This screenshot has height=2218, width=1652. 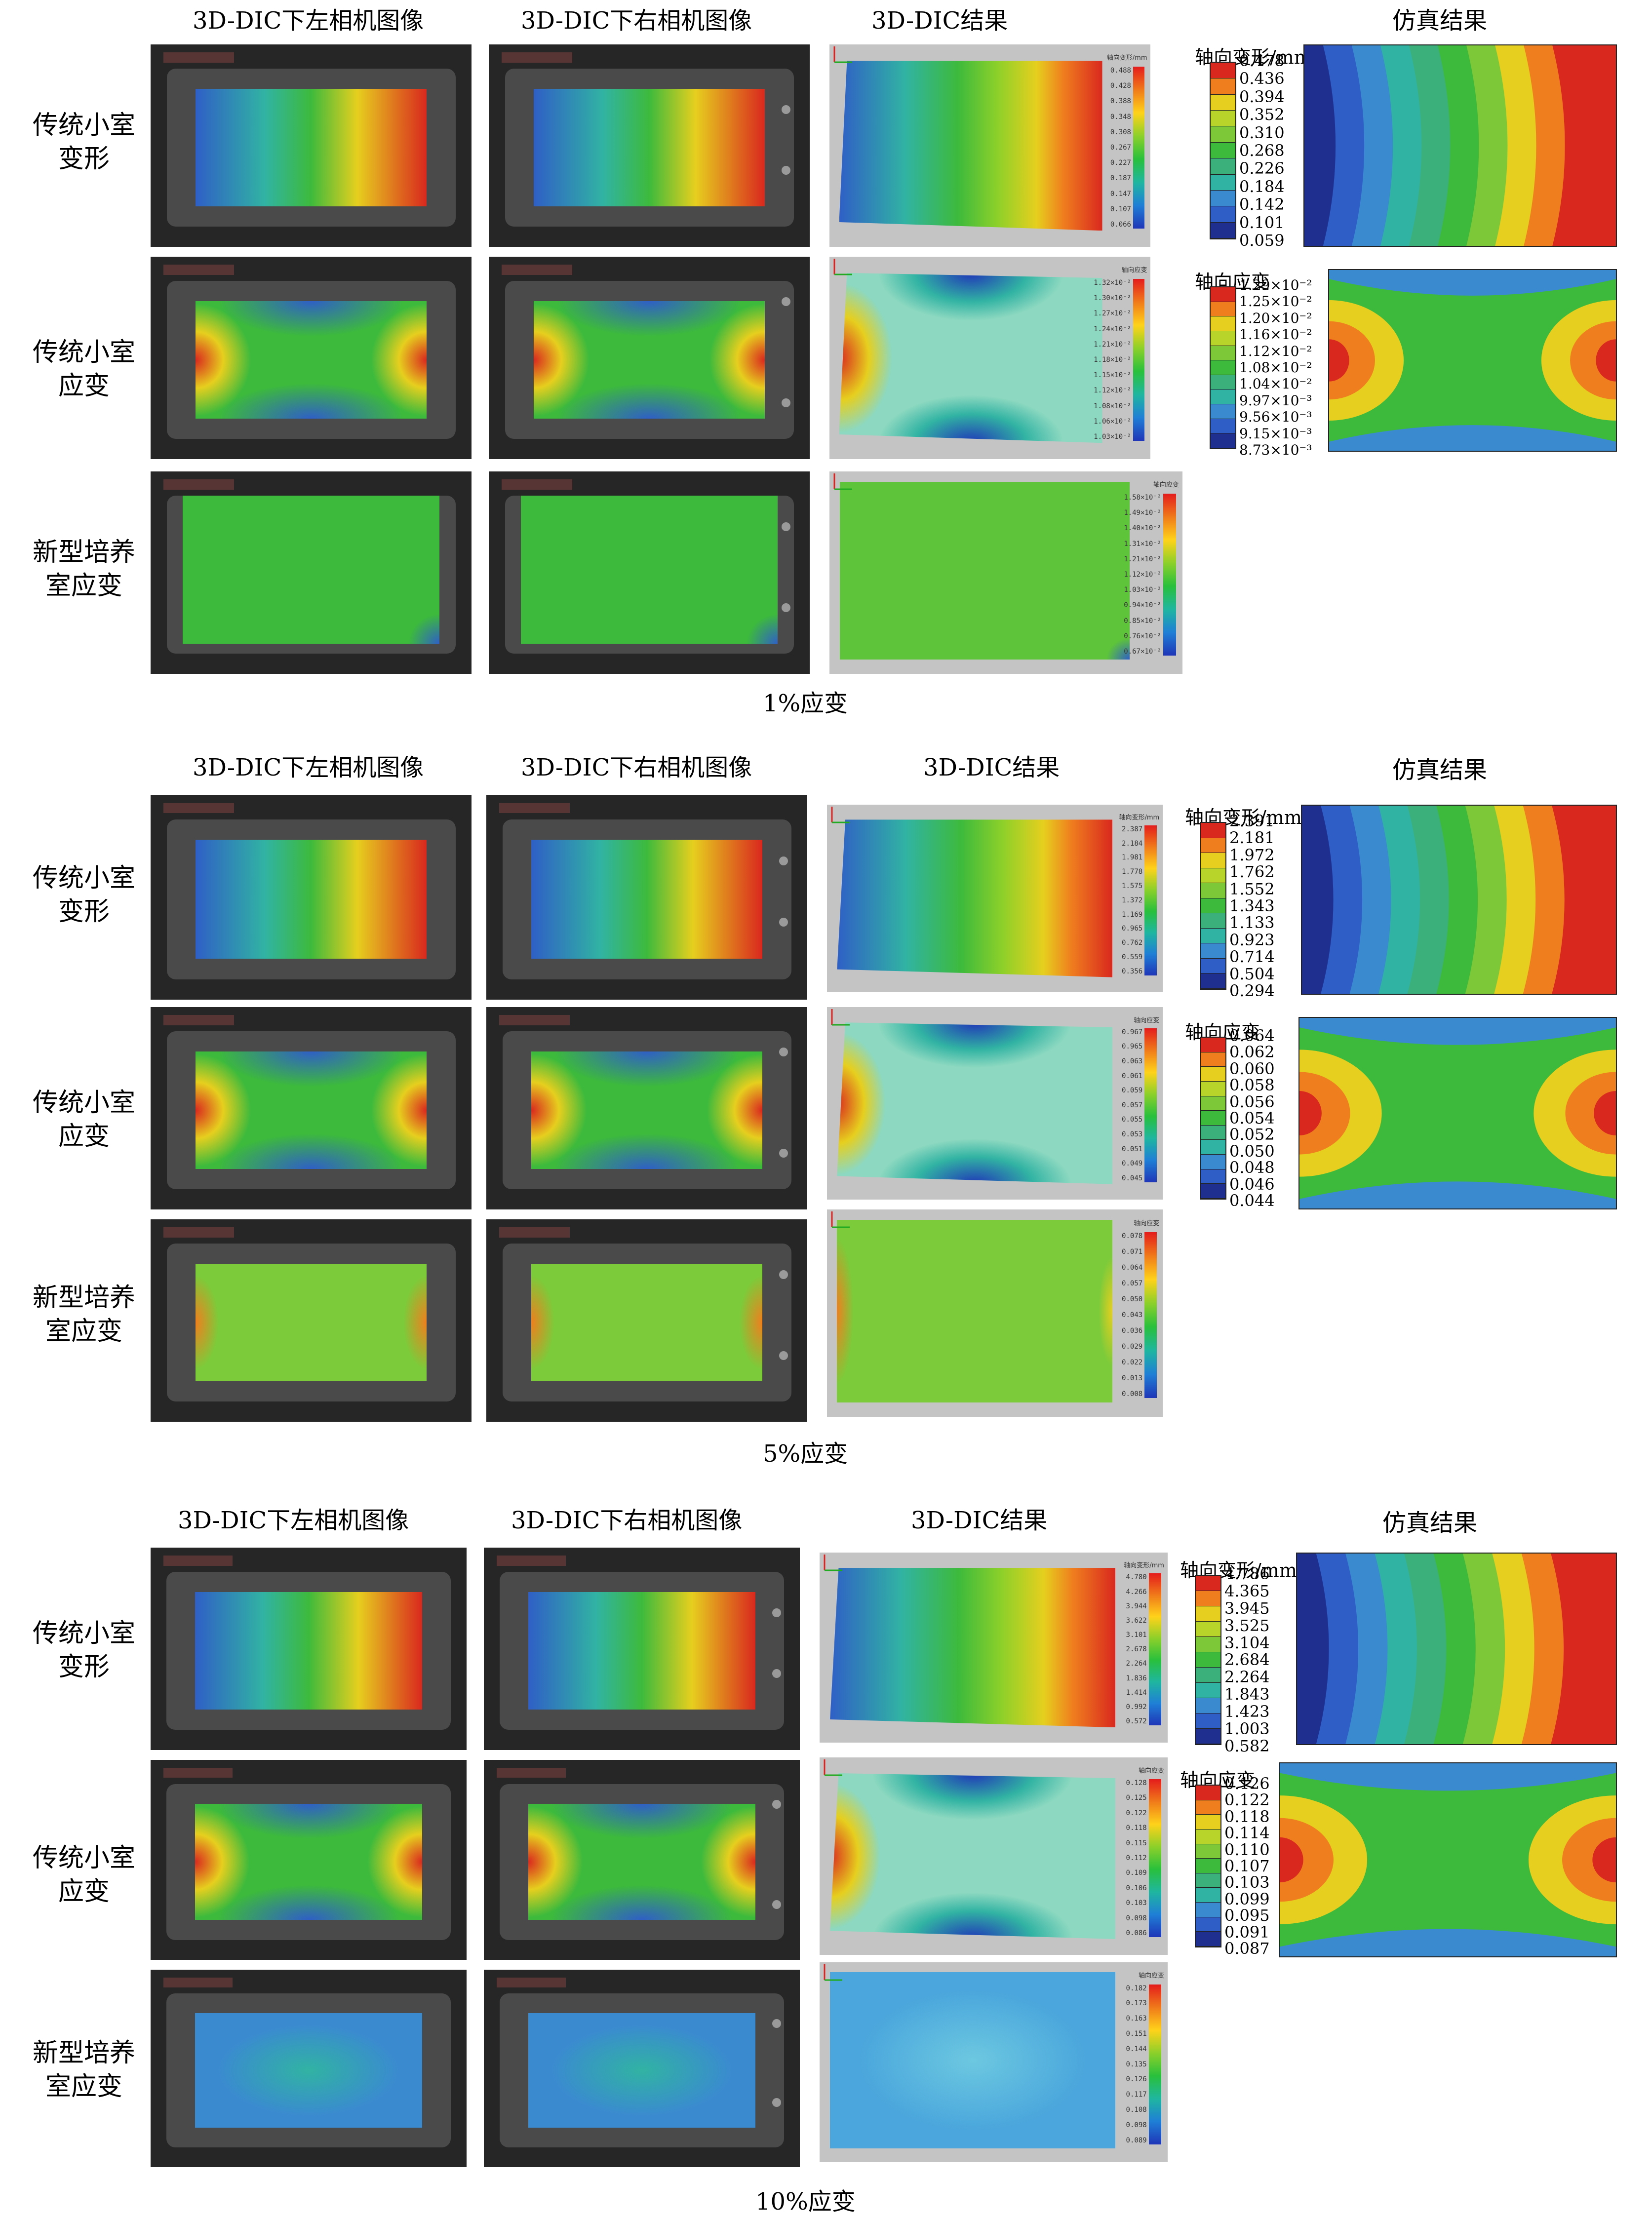 I want to click on tick-label: 1.06×10⁻², so click(x=1112, y=421).